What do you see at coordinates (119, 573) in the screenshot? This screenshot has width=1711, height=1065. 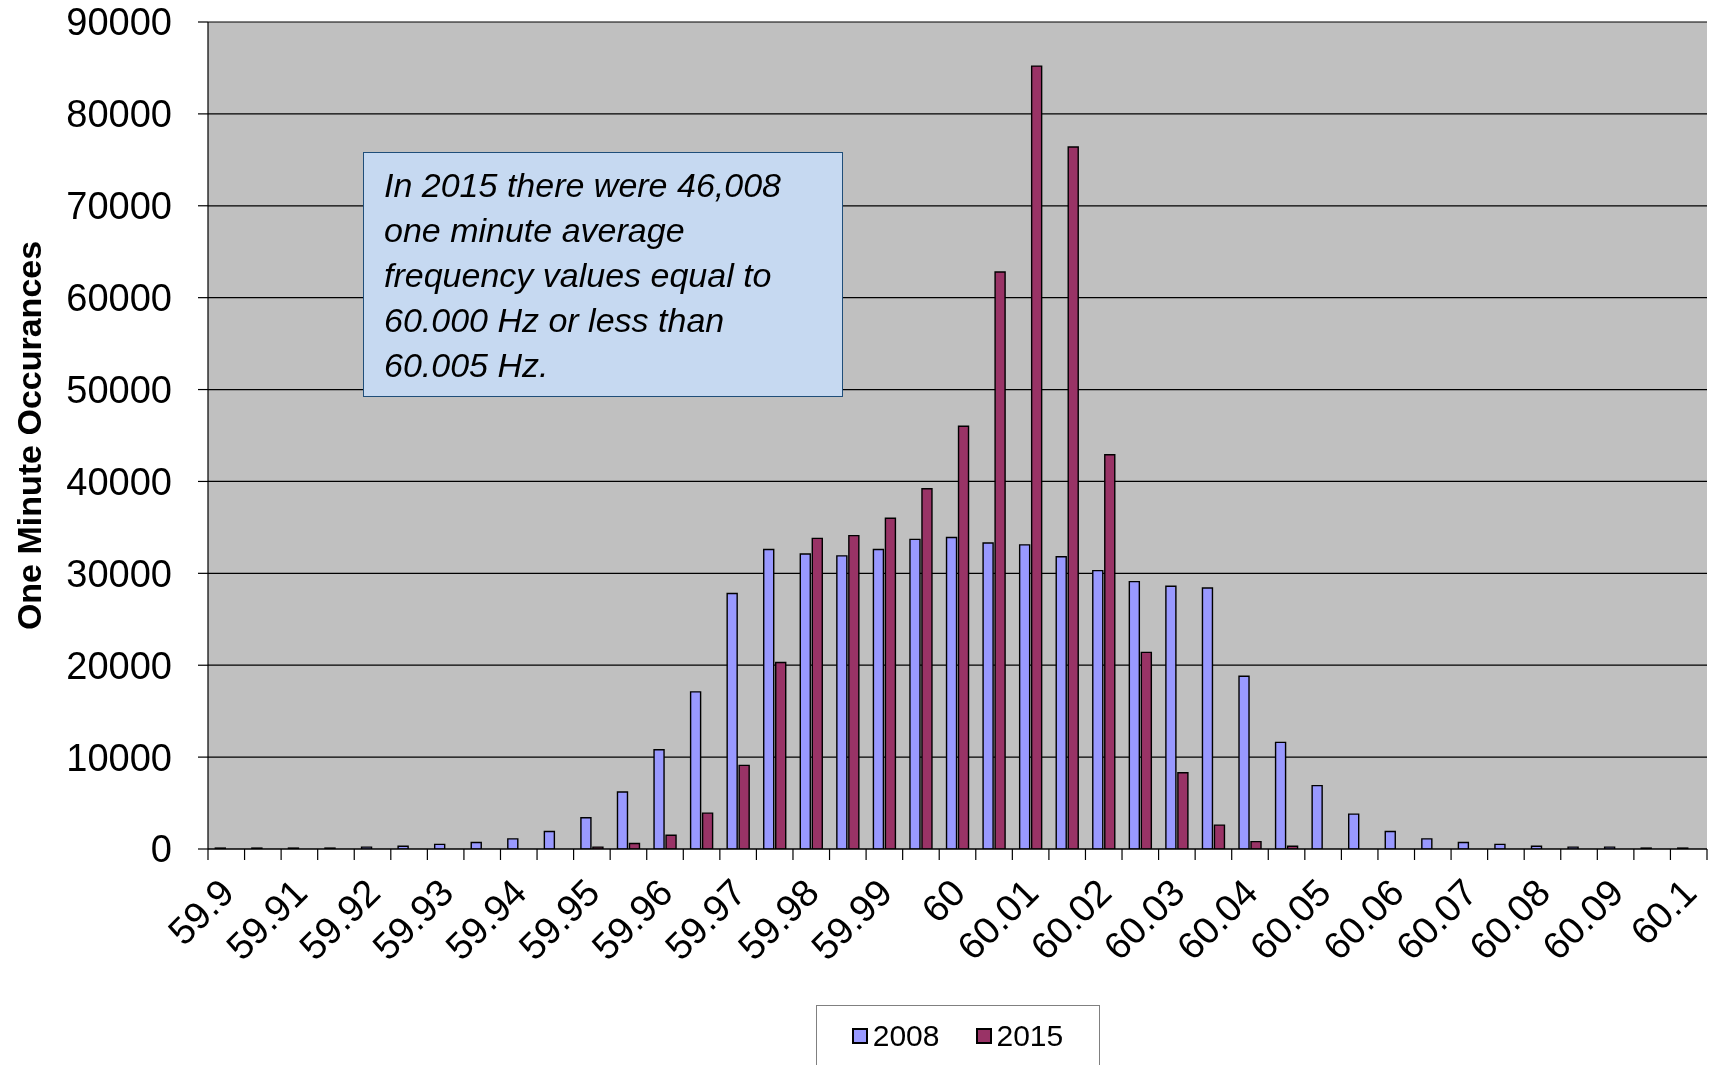 I see `y-tick-label: 30000` at bounding box center [119, 573].